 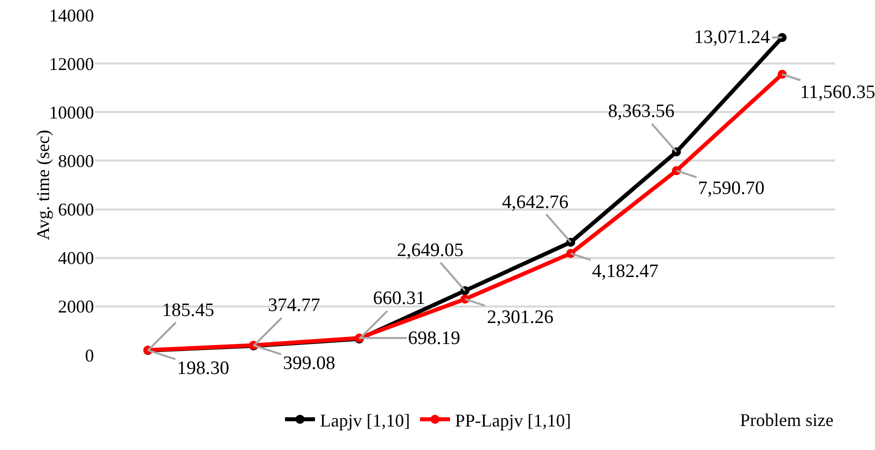 I want to click on data-label: 198.30, so click(x=203, y=368).